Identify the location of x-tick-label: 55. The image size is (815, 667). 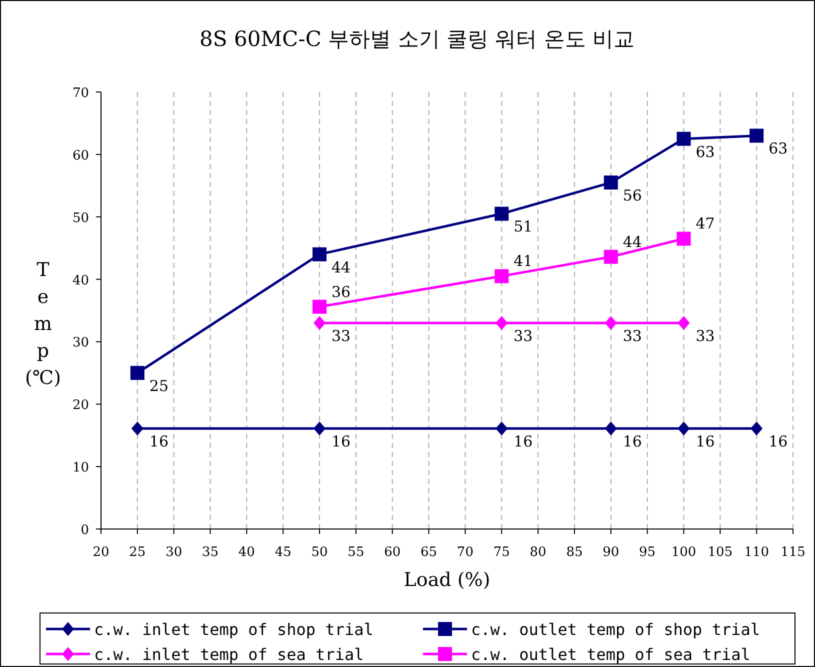
(356, 552).